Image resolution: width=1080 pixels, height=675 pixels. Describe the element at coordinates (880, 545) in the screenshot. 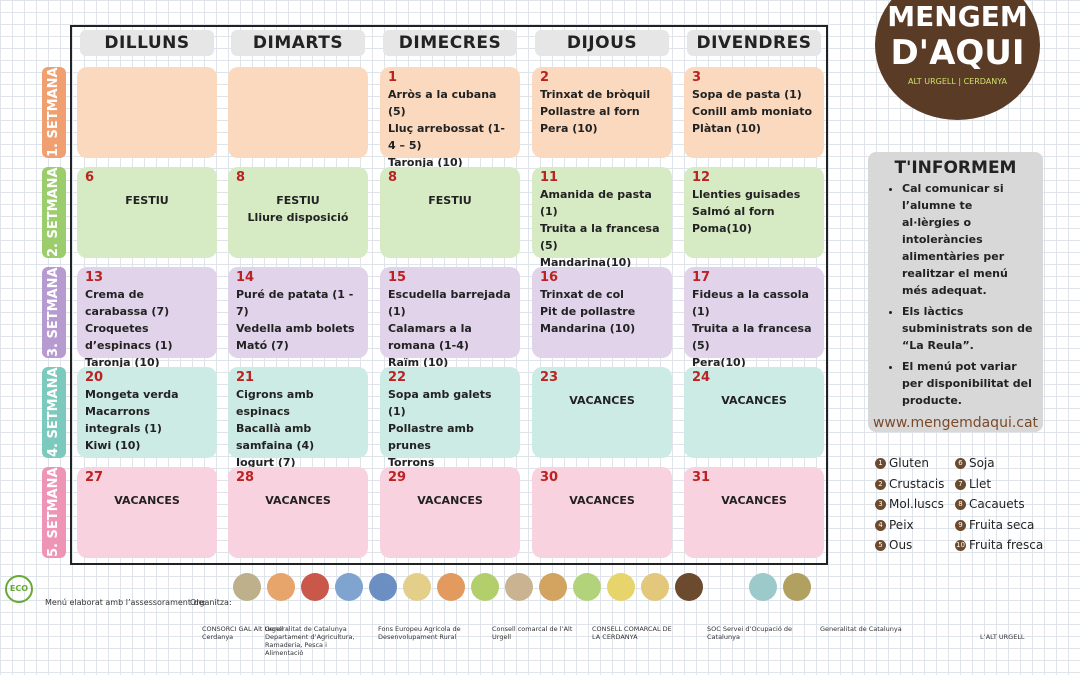

I see `allergen-number: 5` at that location.